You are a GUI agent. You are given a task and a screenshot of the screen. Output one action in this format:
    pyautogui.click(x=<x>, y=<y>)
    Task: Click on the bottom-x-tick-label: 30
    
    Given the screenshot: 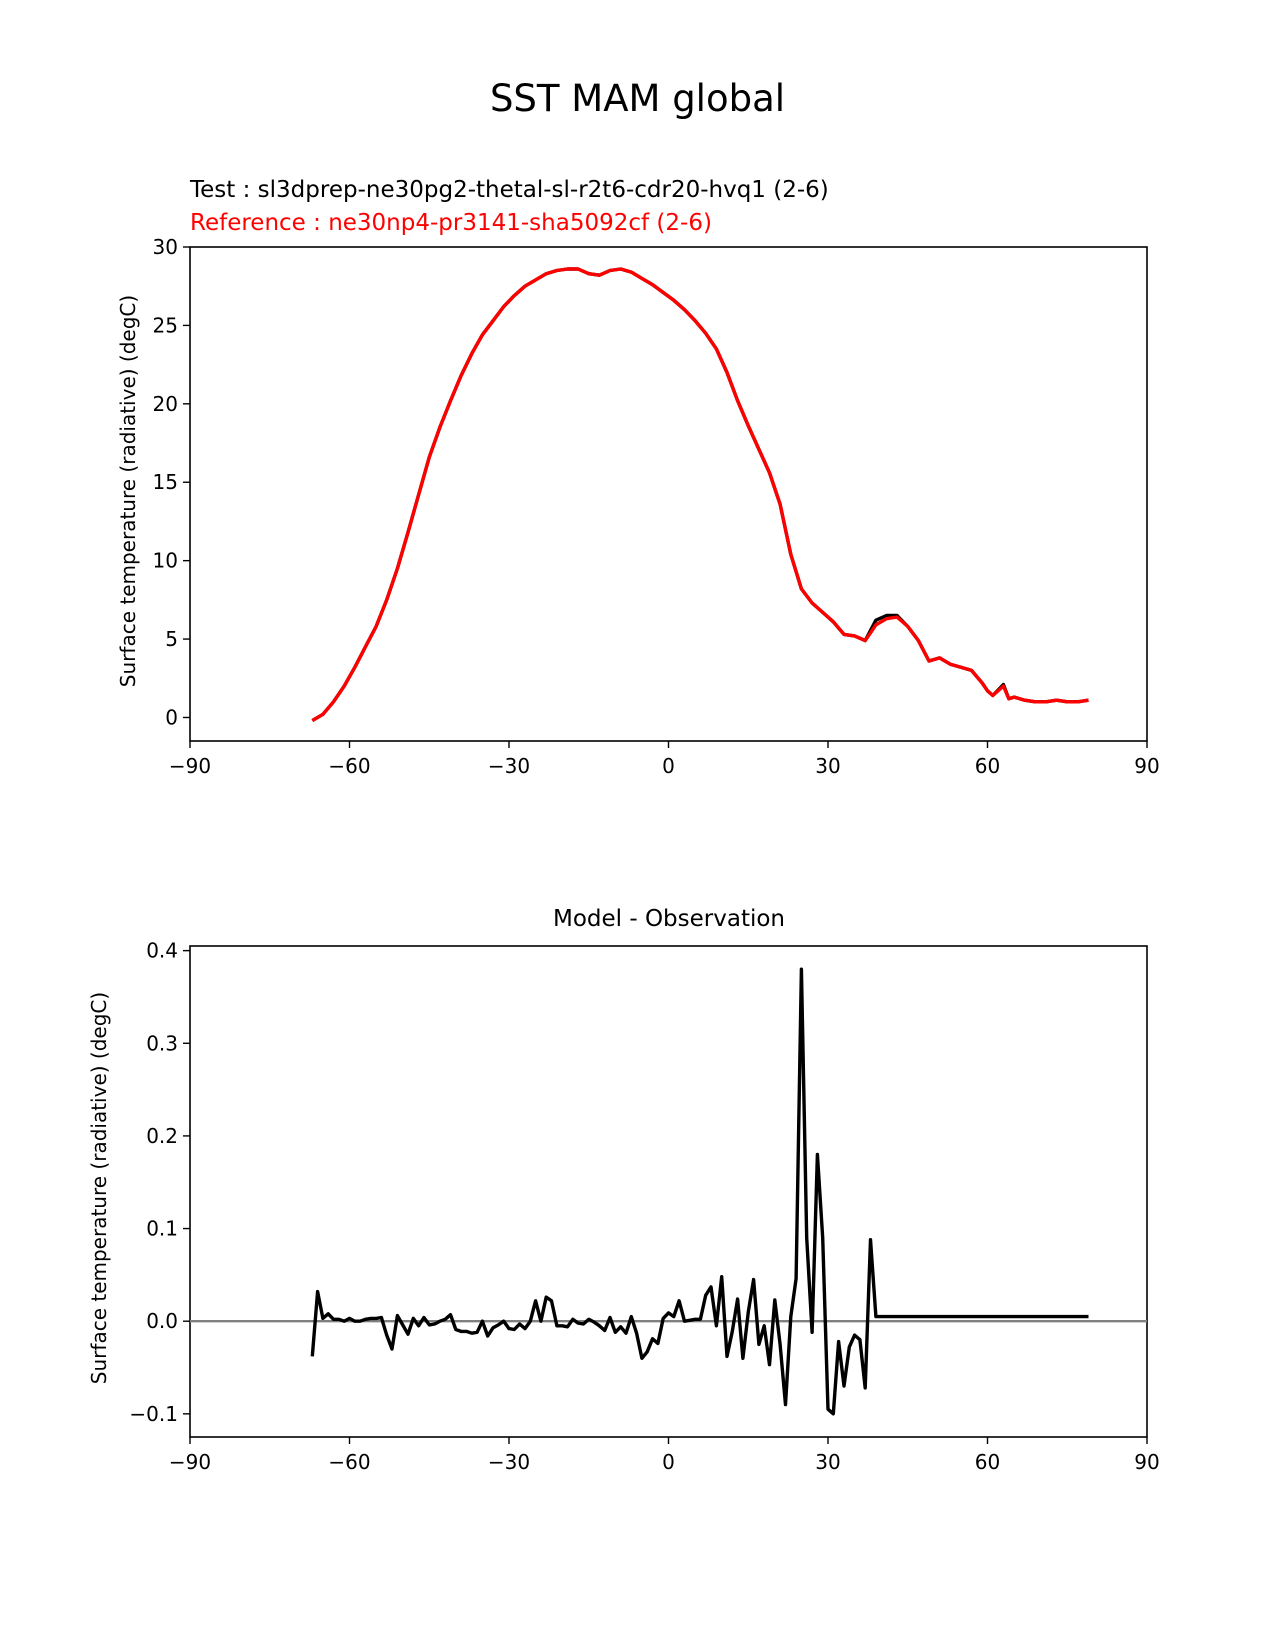 What is the action you would take?
    pyautogui.click(x=827, y=1462)
    